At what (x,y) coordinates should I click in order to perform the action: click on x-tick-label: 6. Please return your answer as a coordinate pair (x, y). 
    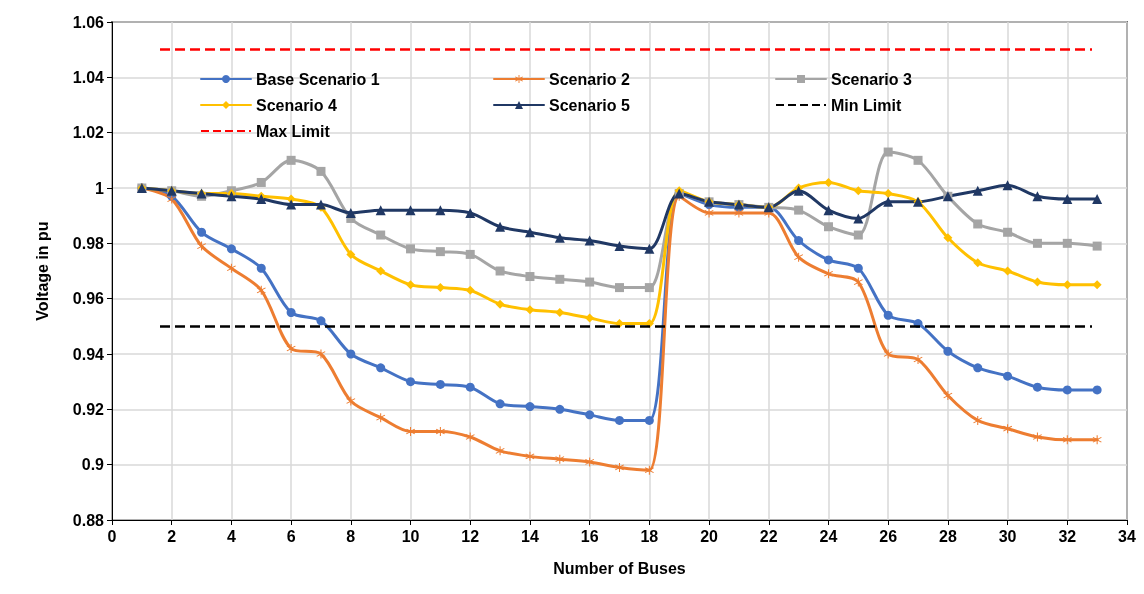
    Looking at the image, I should click on (291, 536).